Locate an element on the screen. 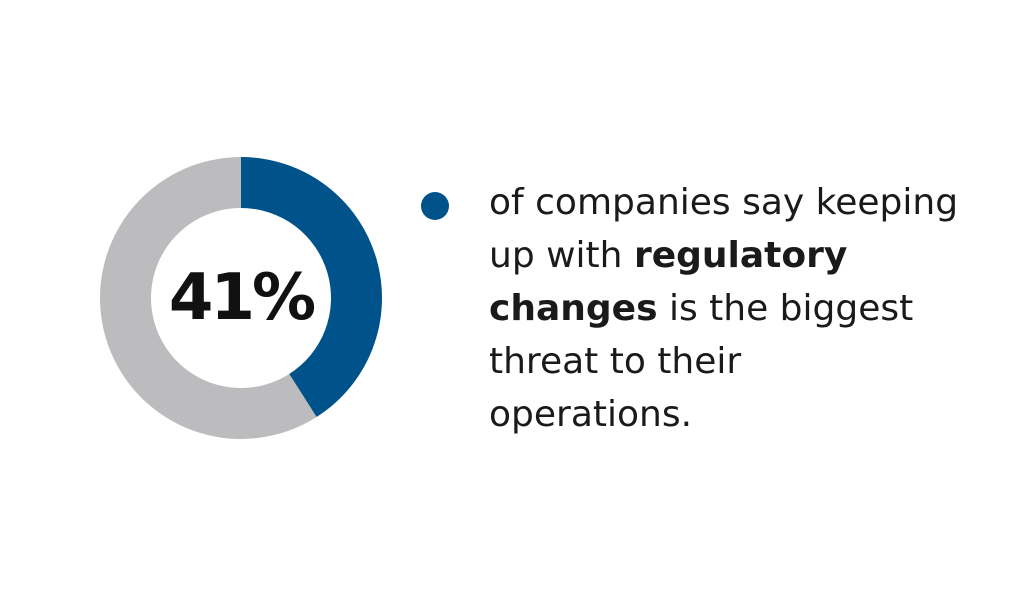  statement-segment: of companies say keeping is located at coordinates (724, 202).